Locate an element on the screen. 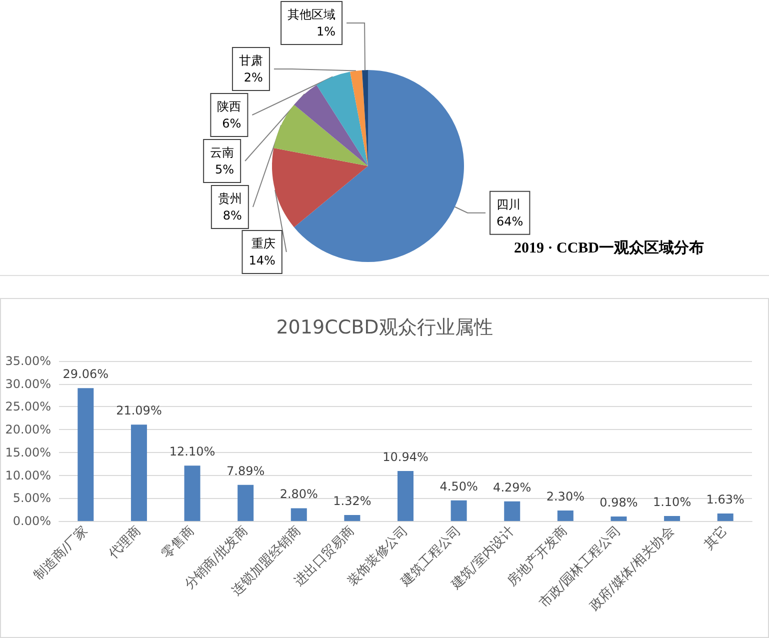 This screenshot has height=638, width=769. data-label: 1.32% is located at coordinates (352, 501).